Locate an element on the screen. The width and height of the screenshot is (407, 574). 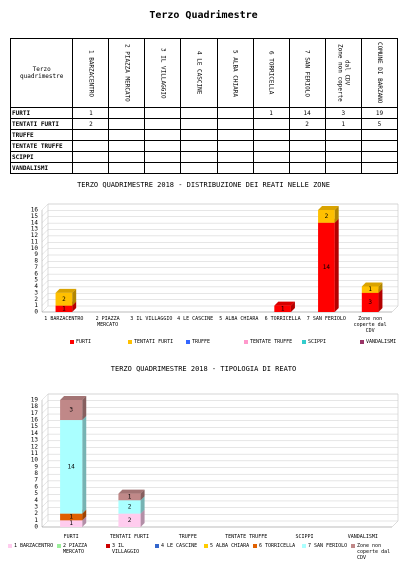
y-tick-label: 10 is located at coordinates (35, 248).